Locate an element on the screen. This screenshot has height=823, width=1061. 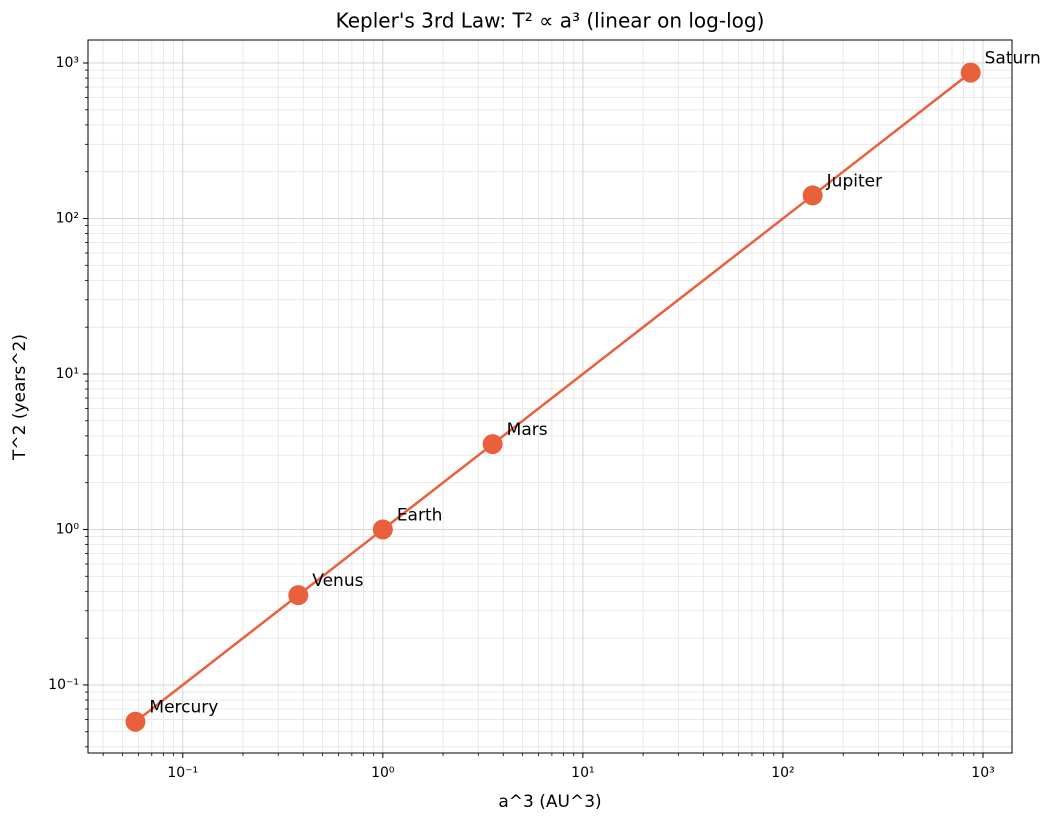
point-label: Mars is located at coordinates (527, 430).